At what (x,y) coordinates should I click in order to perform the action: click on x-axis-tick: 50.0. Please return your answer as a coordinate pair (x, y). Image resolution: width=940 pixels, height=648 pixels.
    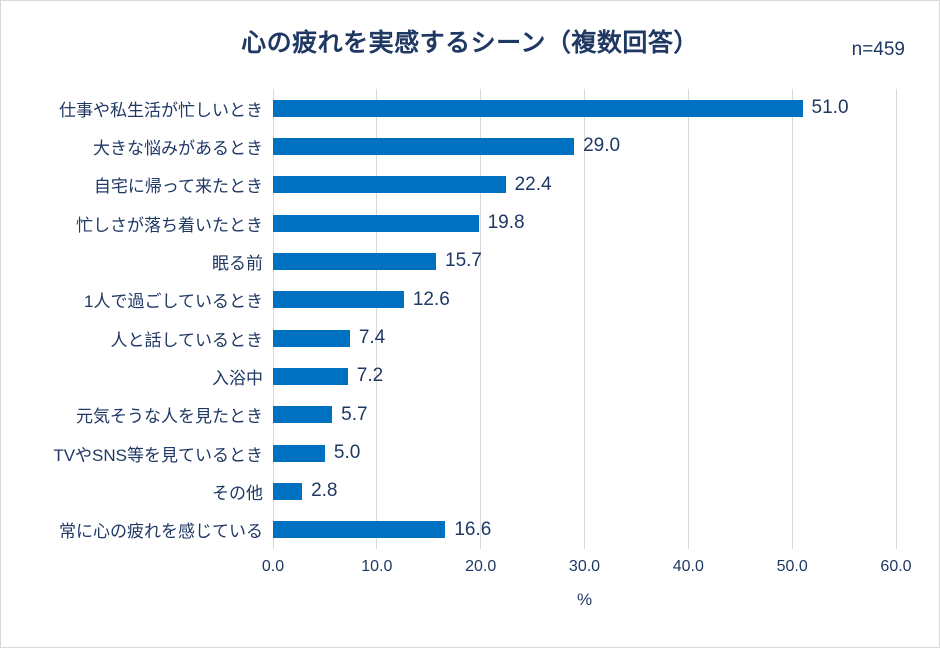
    Looking at the image, I should click on (792, 566).